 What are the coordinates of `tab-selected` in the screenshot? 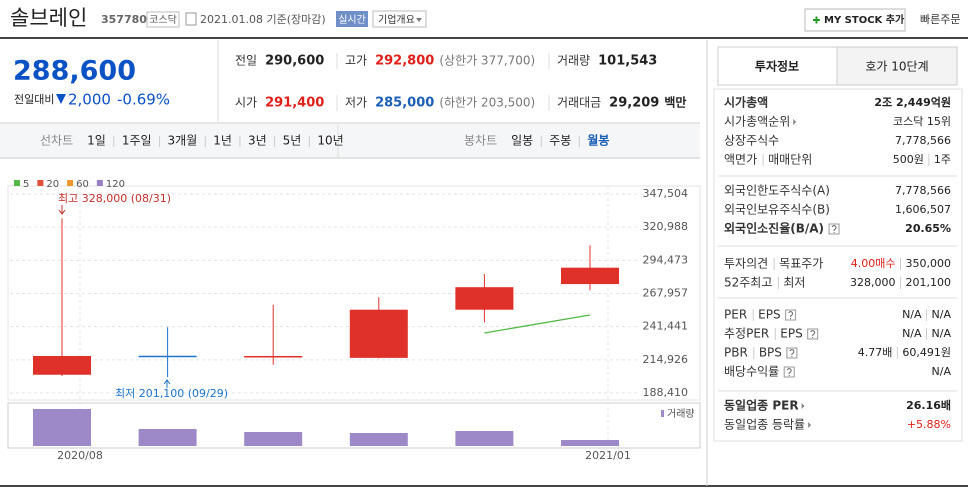 It's located at (777, 66).